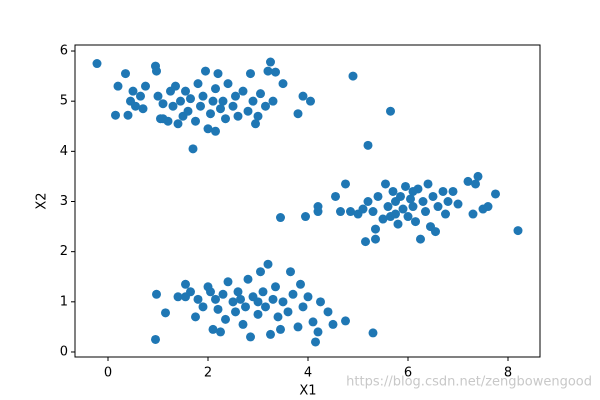 Image resolution: width=600 pixels, height=400 pixels. I want to click on y-tick-label: 5, so click(64, 101).